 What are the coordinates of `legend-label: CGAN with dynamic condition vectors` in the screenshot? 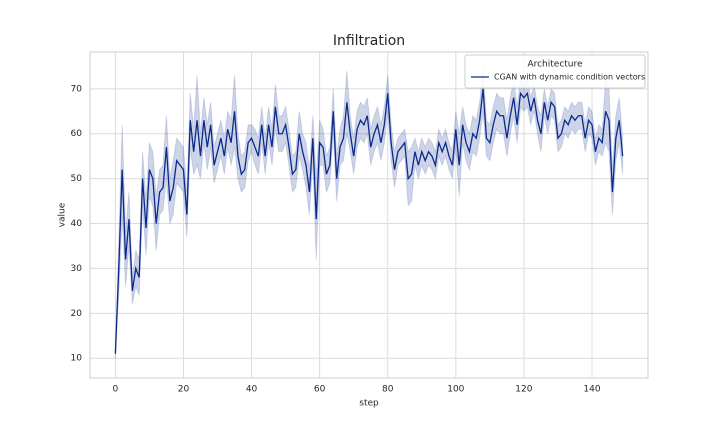 It's located at (569, 77).